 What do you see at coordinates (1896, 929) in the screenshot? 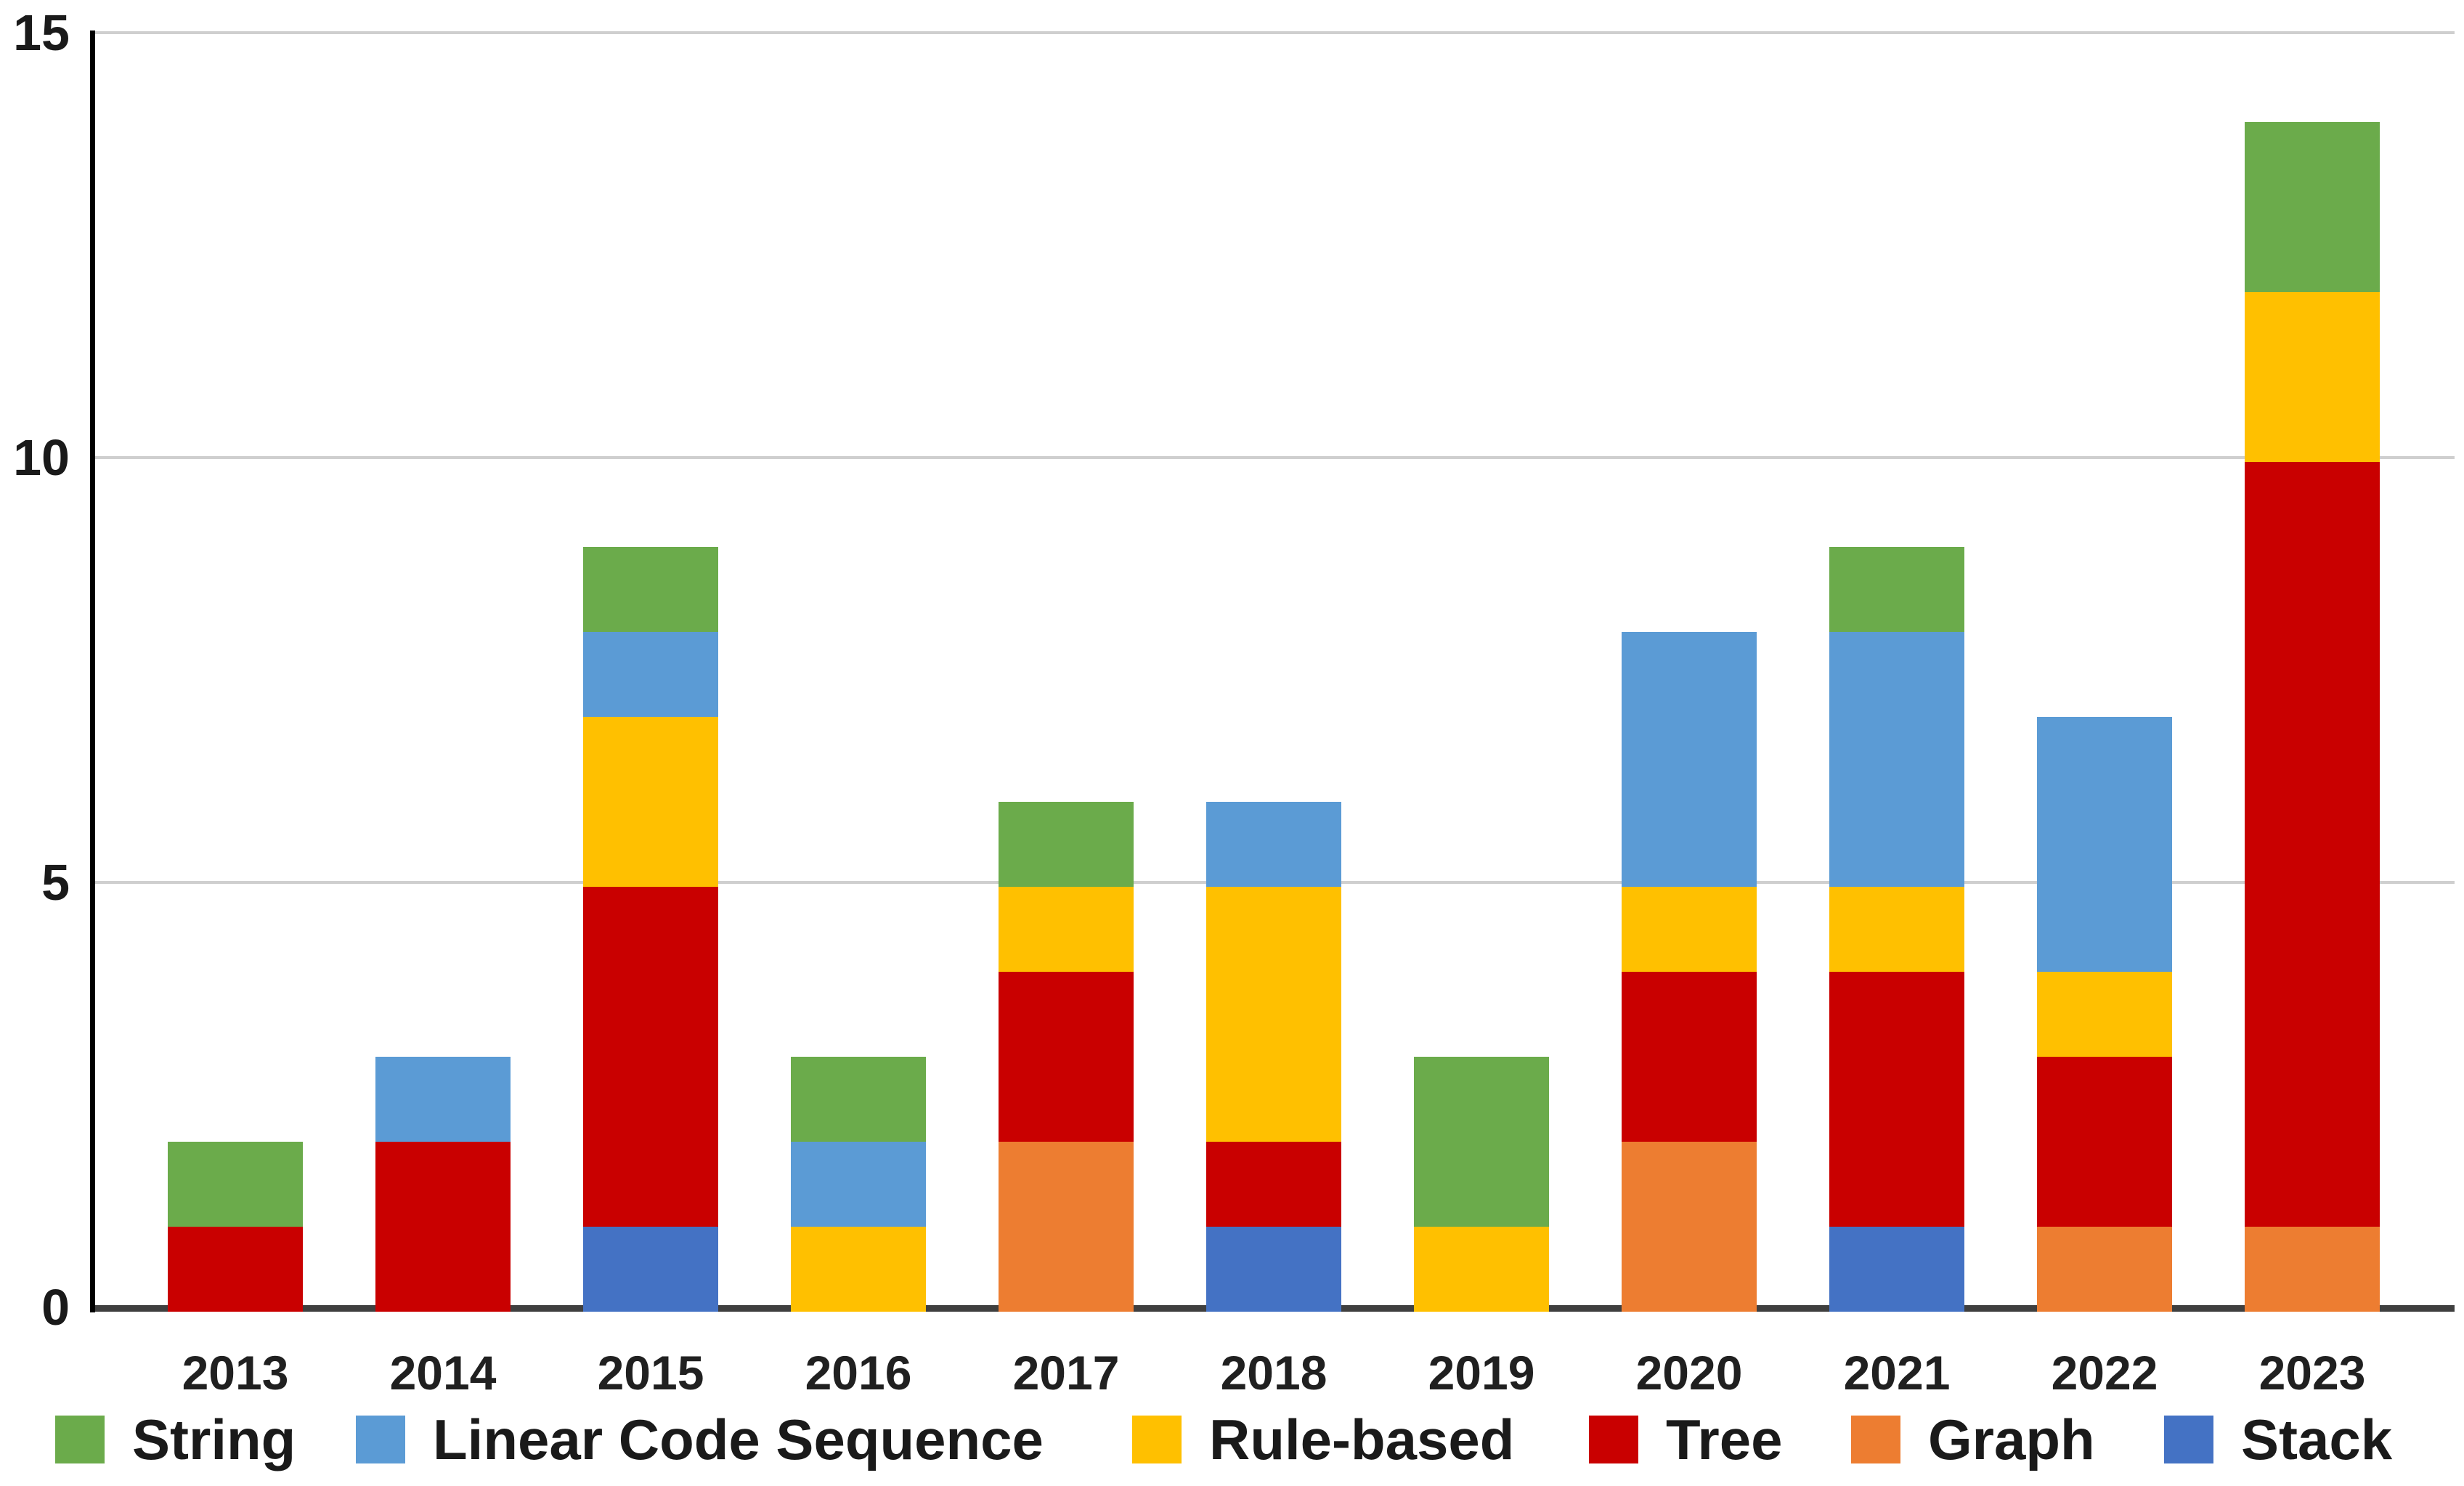
I see `bar-segment-rule-based-2021` at bounding box center [1896, 929].